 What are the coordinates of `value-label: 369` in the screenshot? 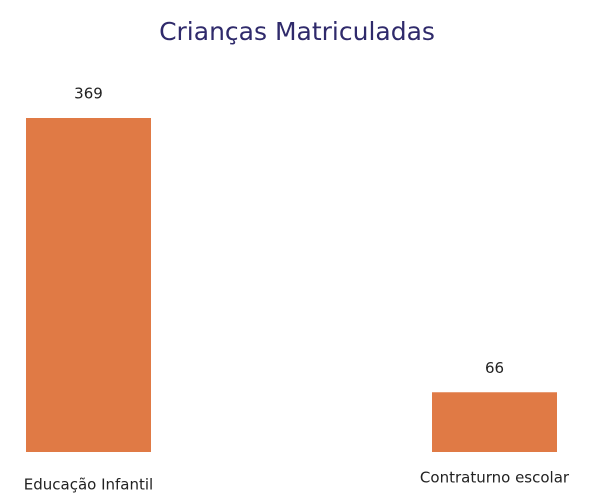 It's located at (88, 94).